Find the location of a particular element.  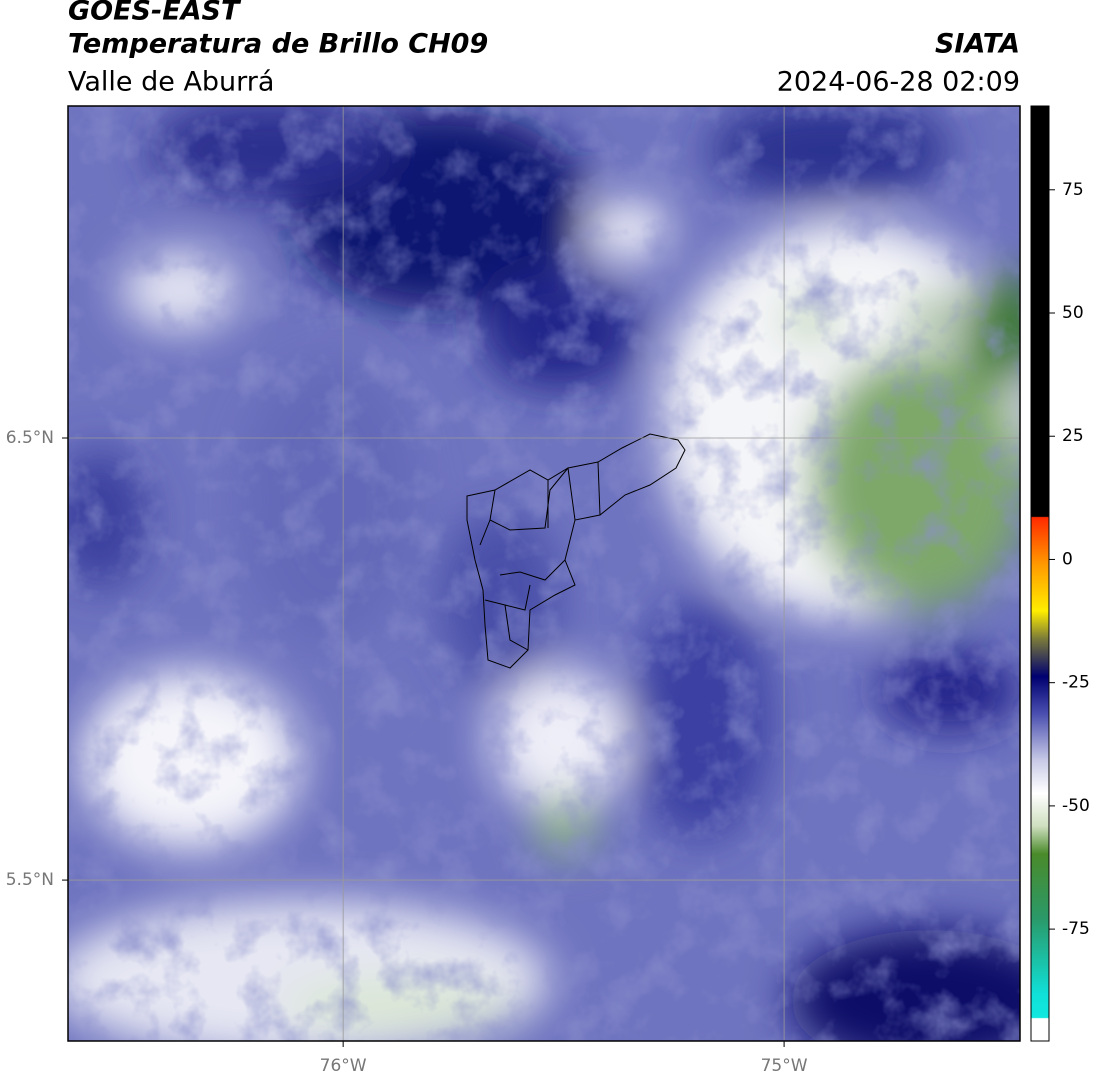

colorbar-ticks is located at coordinates (1052, 559).